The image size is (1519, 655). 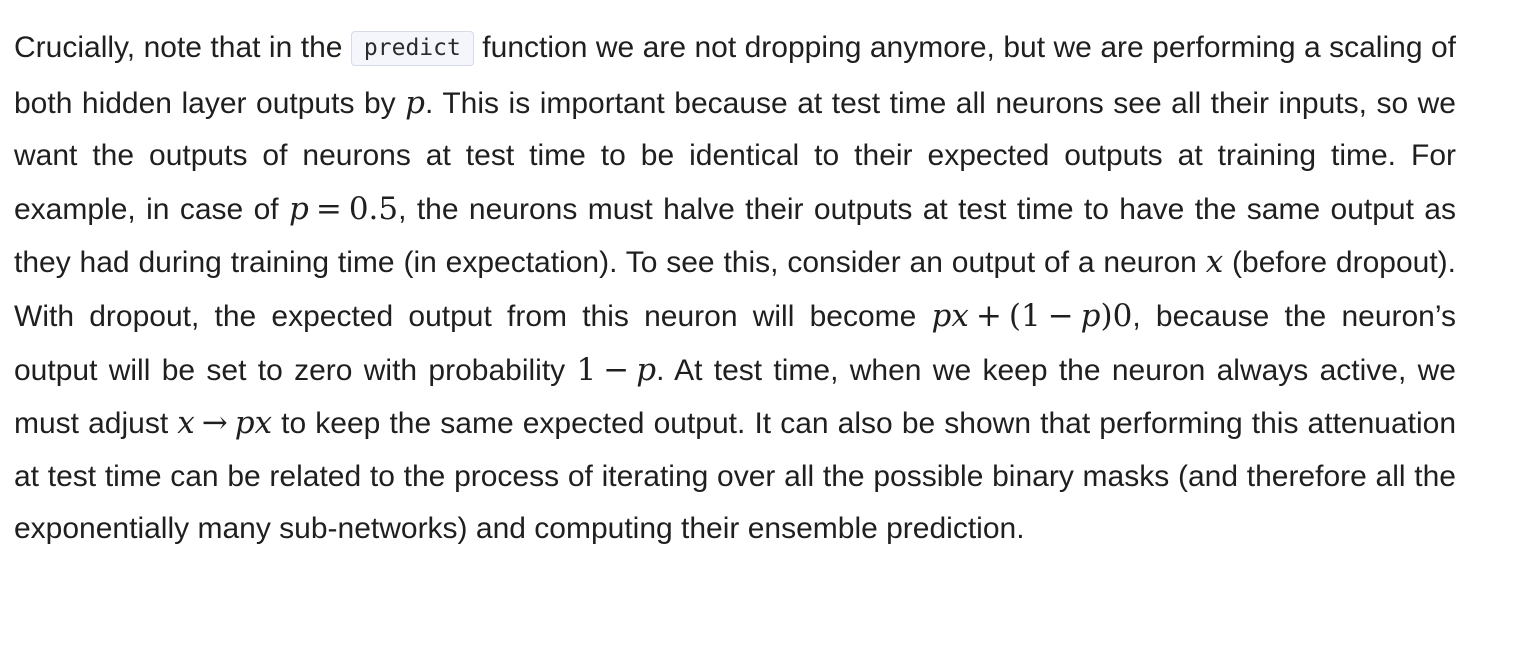 I want to click on math-number: 0.5, so click(x=373, y=208).